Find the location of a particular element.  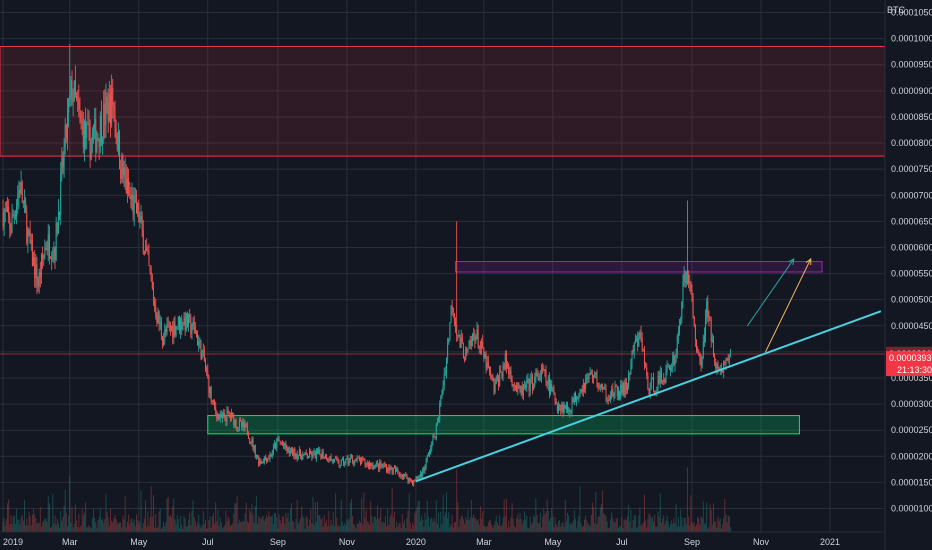

x-tick-label: Jul is located at coordinates (208, 542).